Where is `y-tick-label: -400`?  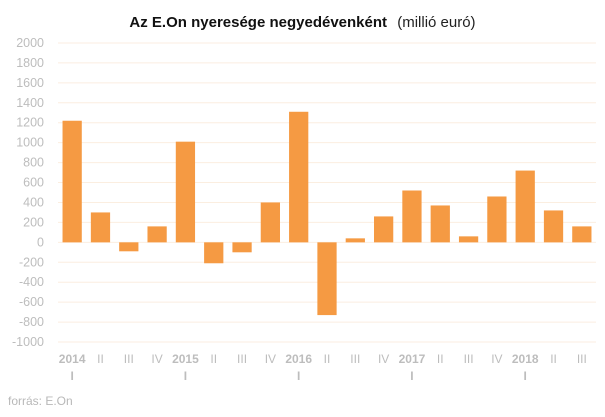 y-tick-label: -400 is located at coordinates (31, 282).